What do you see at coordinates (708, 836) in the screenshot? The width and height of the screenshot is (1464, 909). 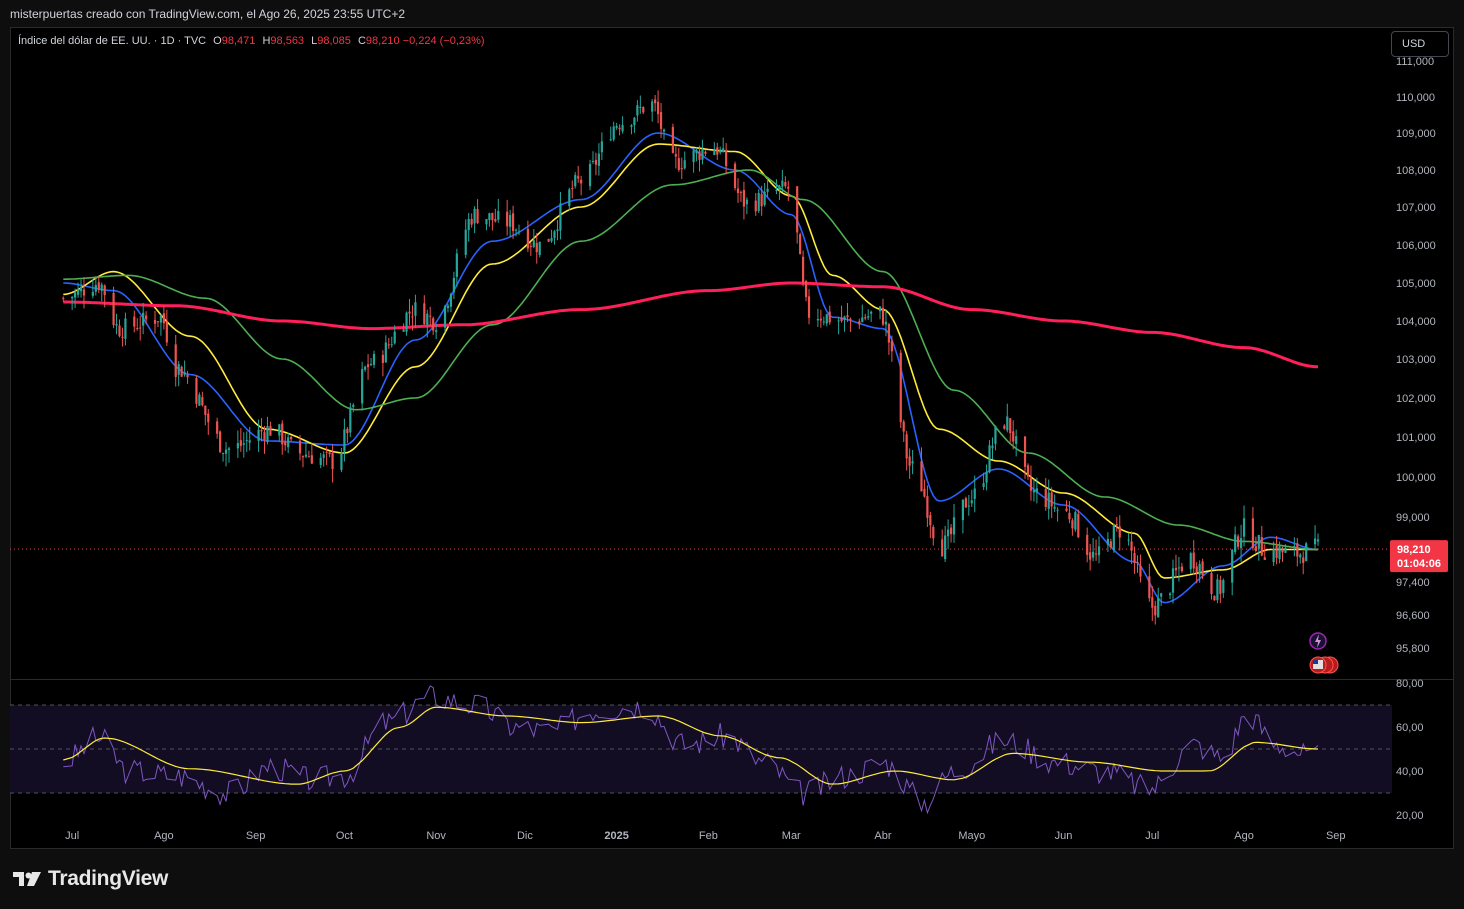 I see `time-axis-label: Feb` at bounding box center [708, 836].